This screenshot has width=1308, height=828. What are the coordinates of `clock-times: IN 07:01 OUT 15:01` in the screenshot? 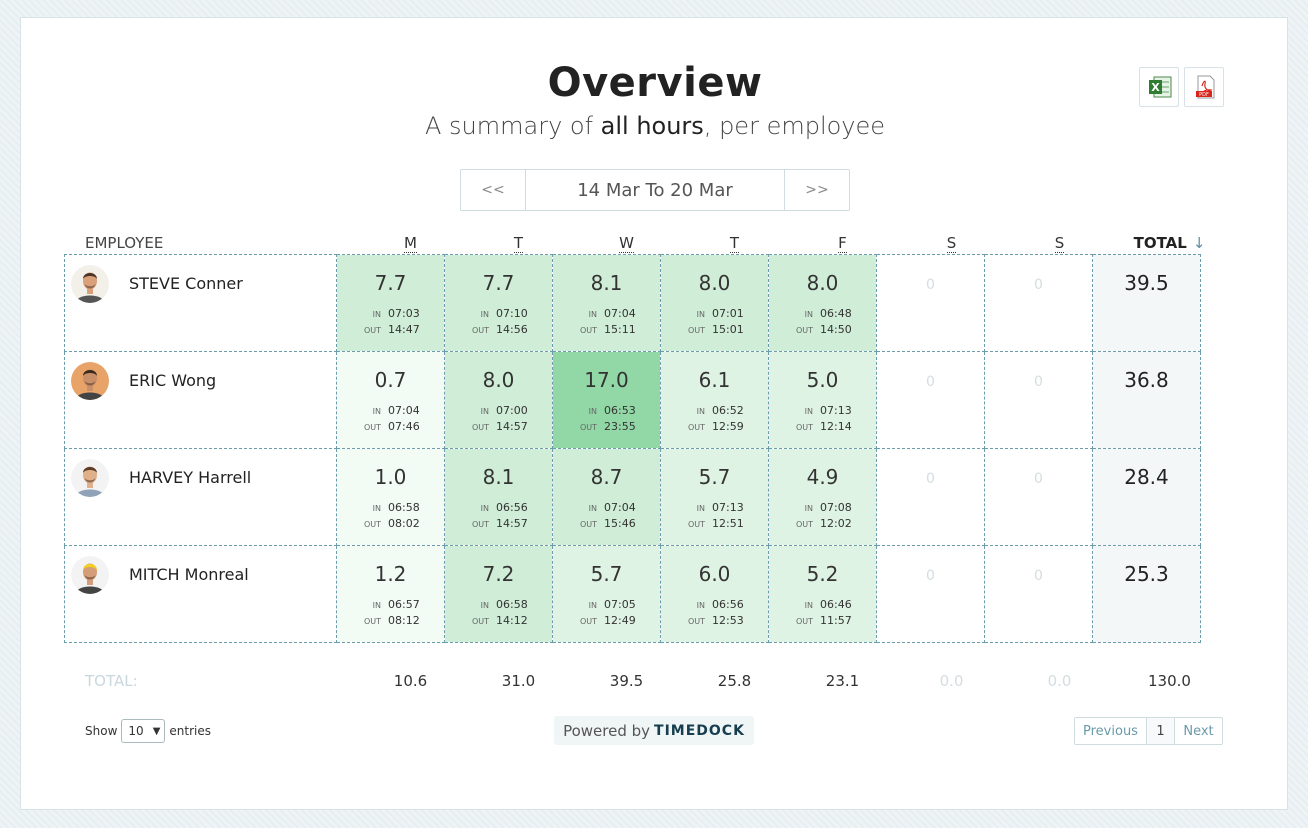 It's located at (714, 322).